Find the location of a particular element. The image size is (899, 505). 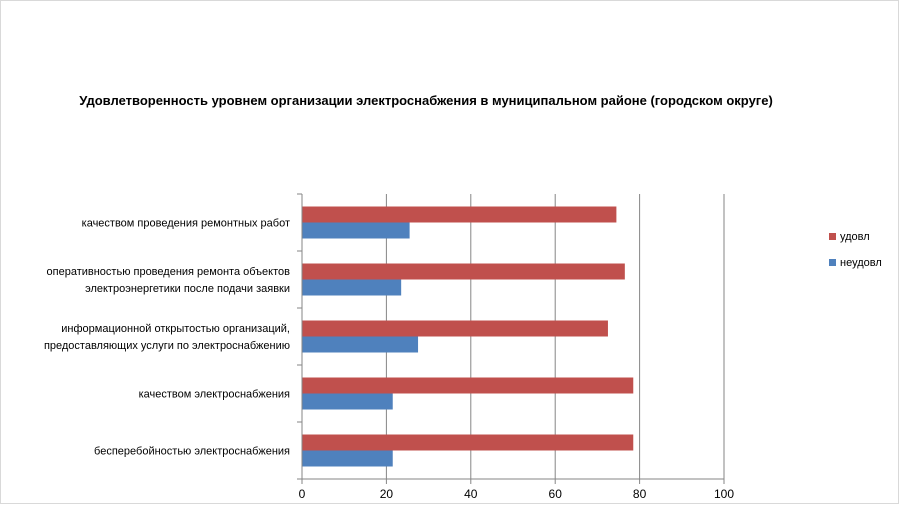

category-label: информационной открытостью организаций, is located at coordinates (175, 329).